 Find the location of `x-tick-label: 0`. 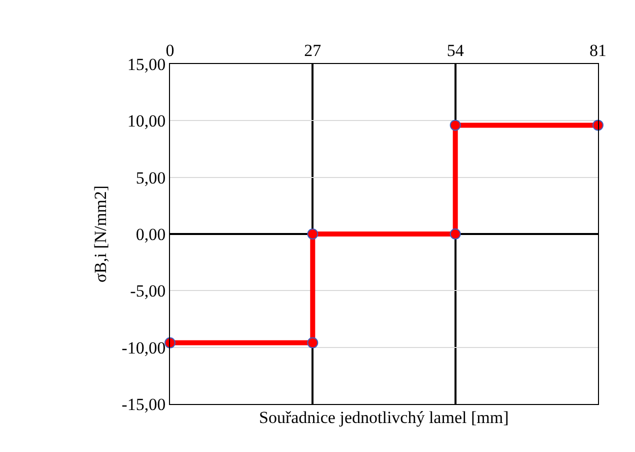

x-tick-label: 0 is located at coordinates (170, 50).